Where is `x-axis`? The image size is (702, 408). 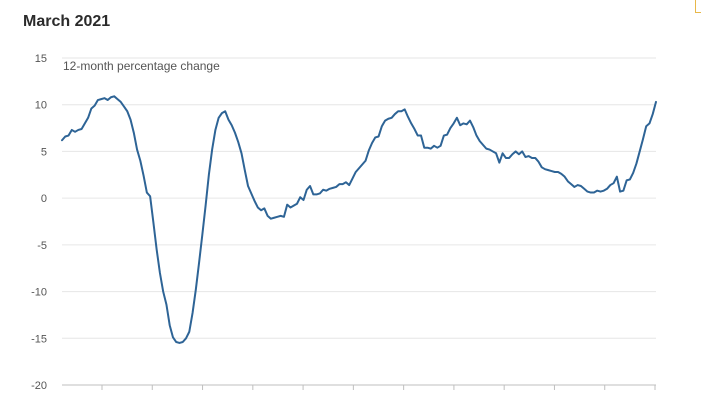 x-axis is located at coordinates (359, 387).